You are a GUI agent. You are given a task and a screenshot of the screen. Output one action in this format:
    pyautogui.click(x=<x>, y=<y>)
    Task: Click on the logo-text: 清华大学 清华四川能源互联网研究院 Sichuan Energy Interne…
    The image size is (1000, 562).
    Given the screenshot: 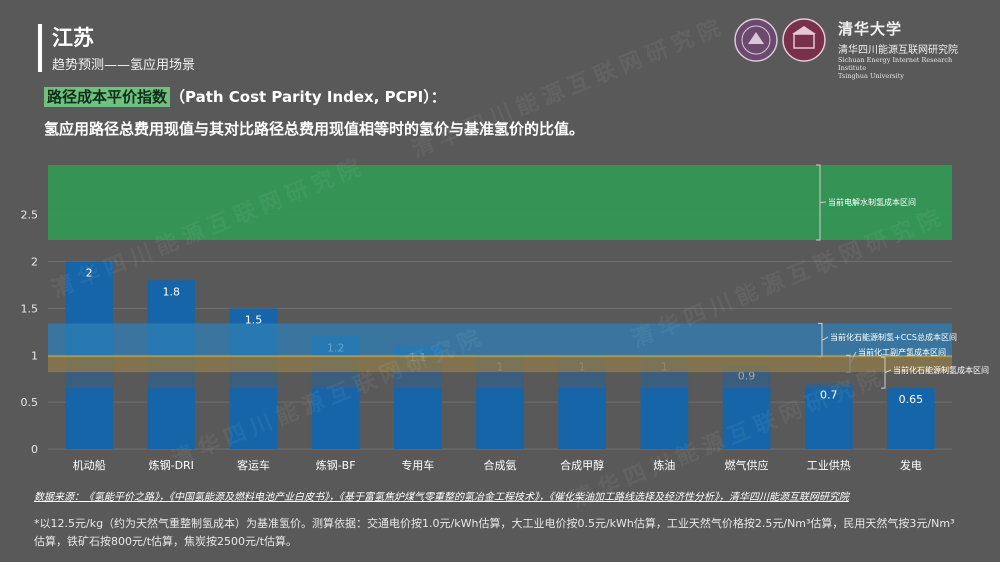 What is the action you would take?
    pyautogui.click(x=910, y=49)
    